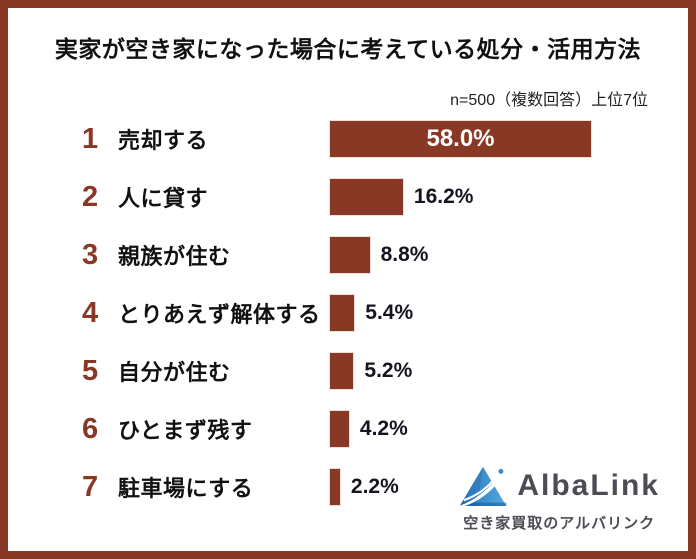 The height and width of the screenshot is (559, 696). I want to click on chart-row: 2 人に貸す 16.2%, so click(348, 197).